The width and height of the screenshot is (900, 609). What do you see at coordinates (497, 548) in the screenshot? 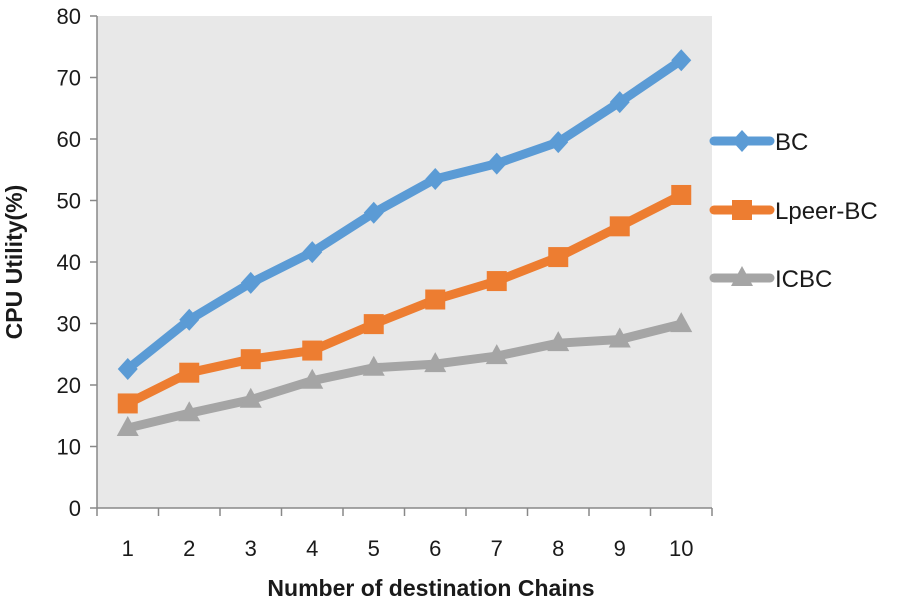
I see `x-tick-label: 7` at bounding box center [497, 548].